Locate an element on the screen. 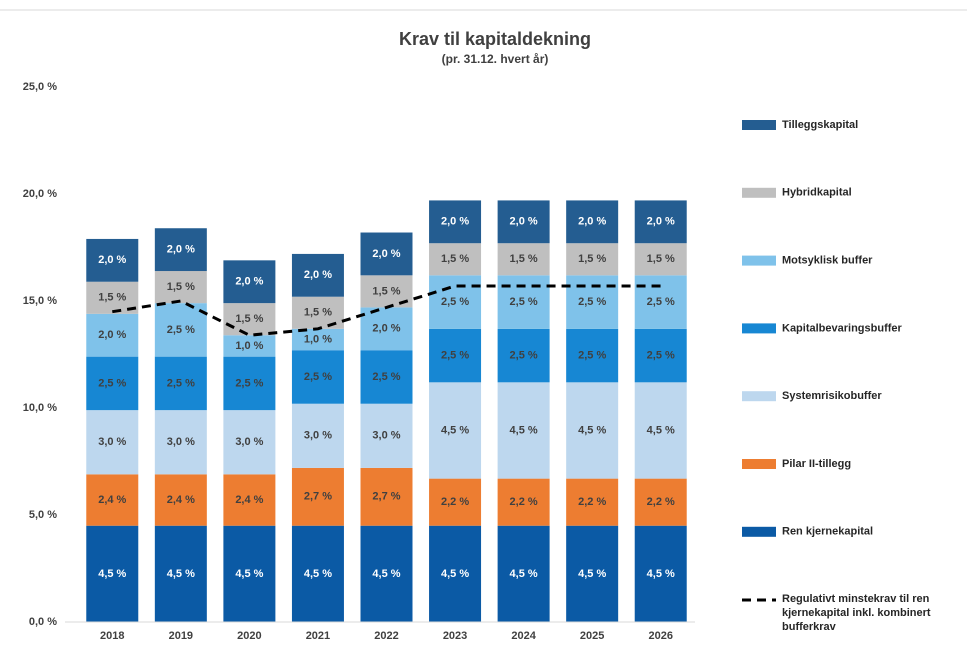 Image resolution: width=967 pixels, height=648 pixels. x-tick-label: 2019 is located at coordinates (181, 636).